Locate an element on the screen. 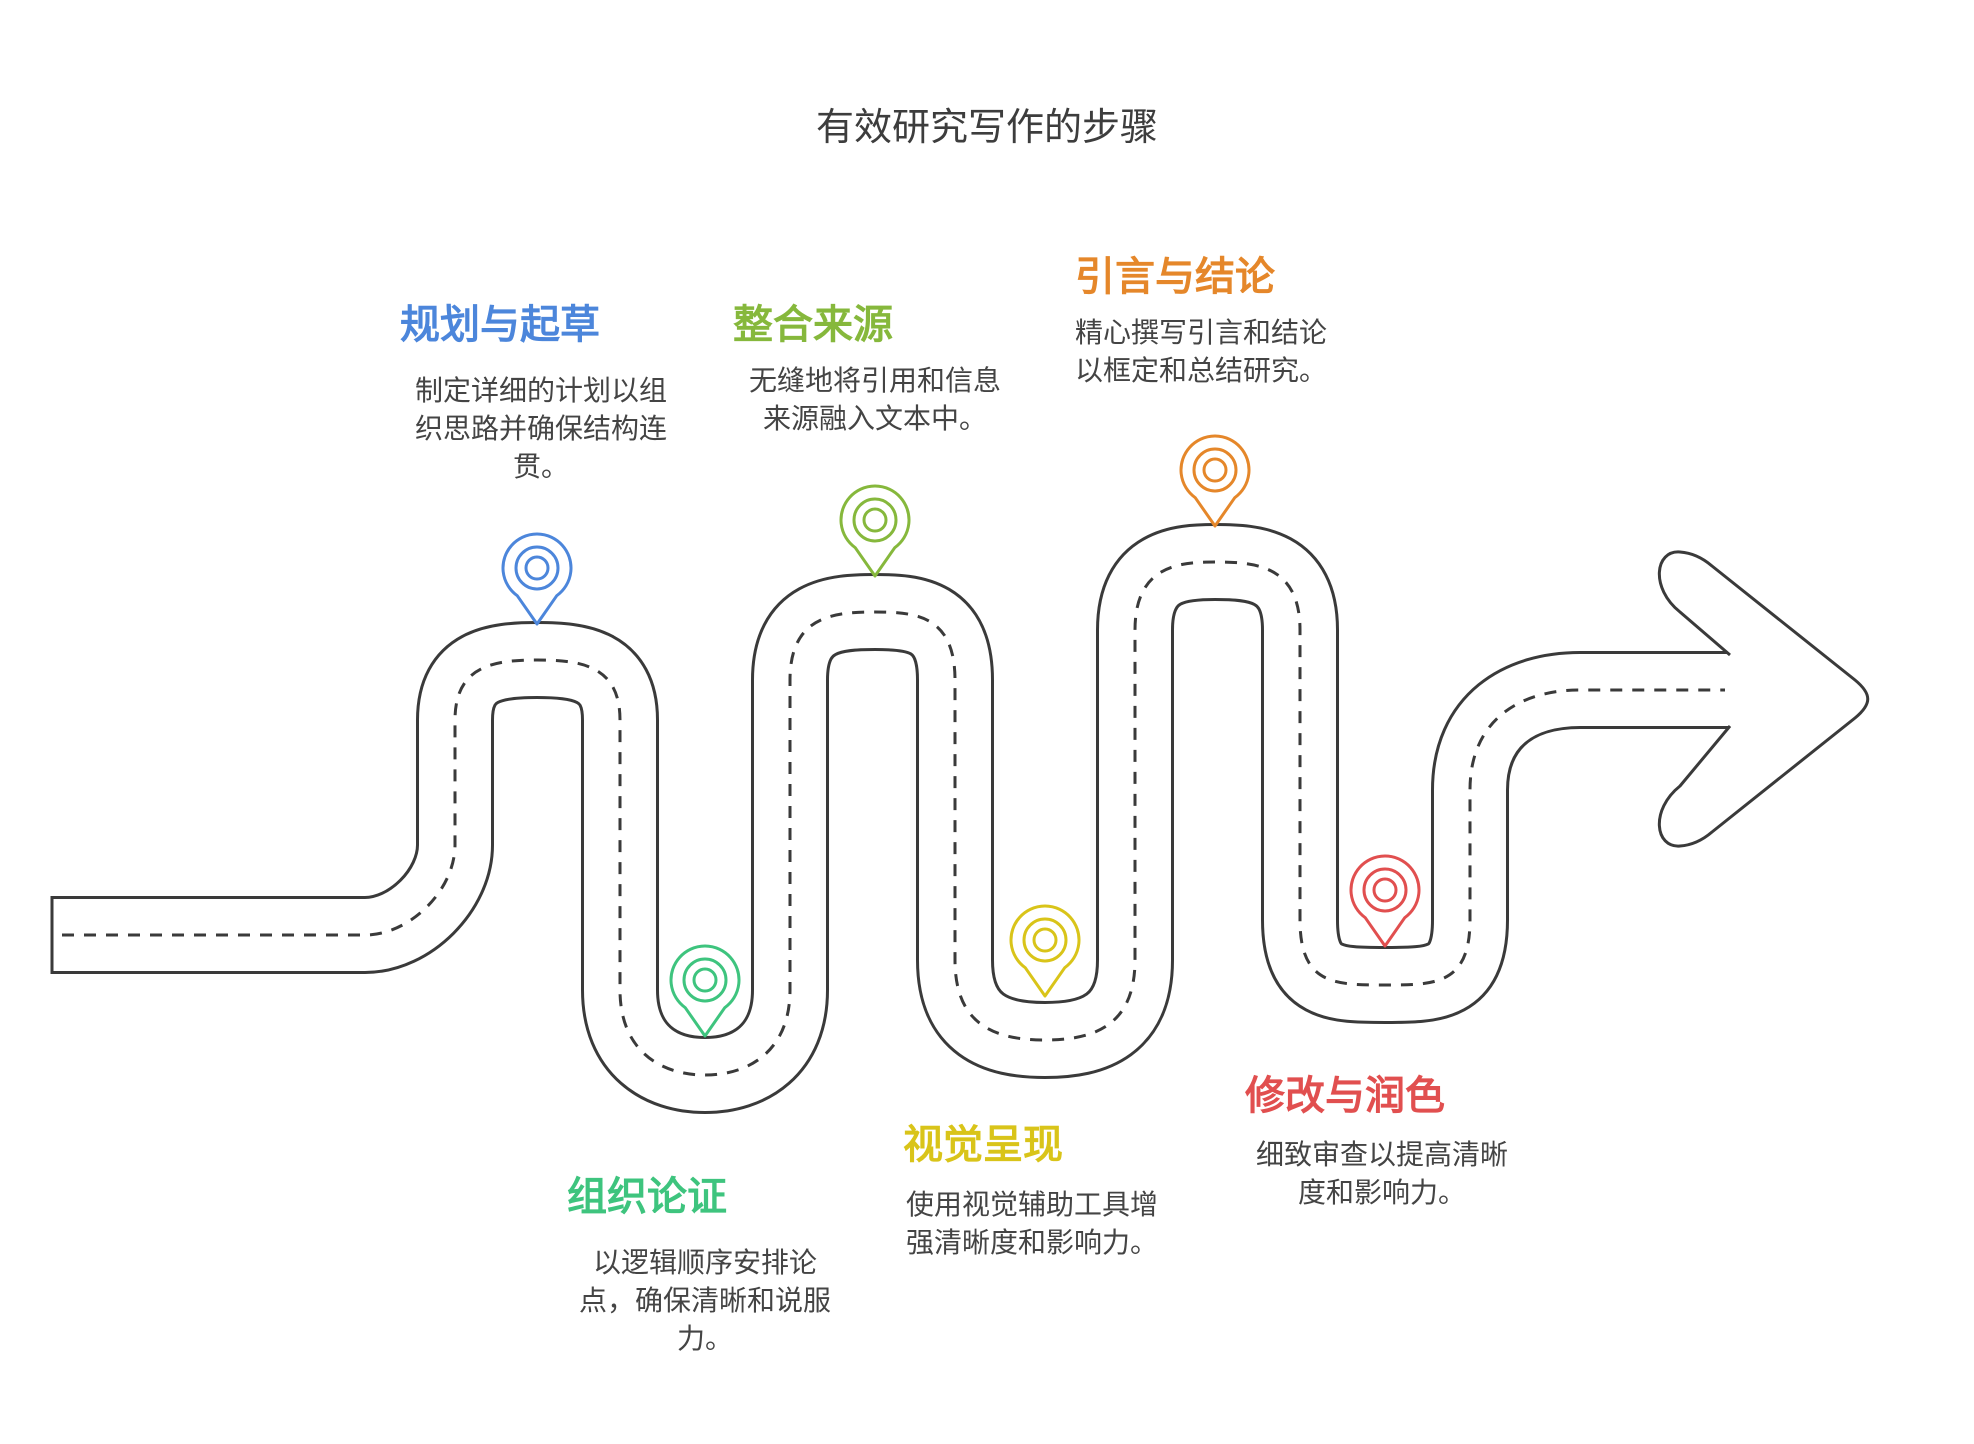 Image resolution: width=1974 pixels, height=1444 pixels. step-title-integrate: 整合来源 is located at coordinates (813, 325).